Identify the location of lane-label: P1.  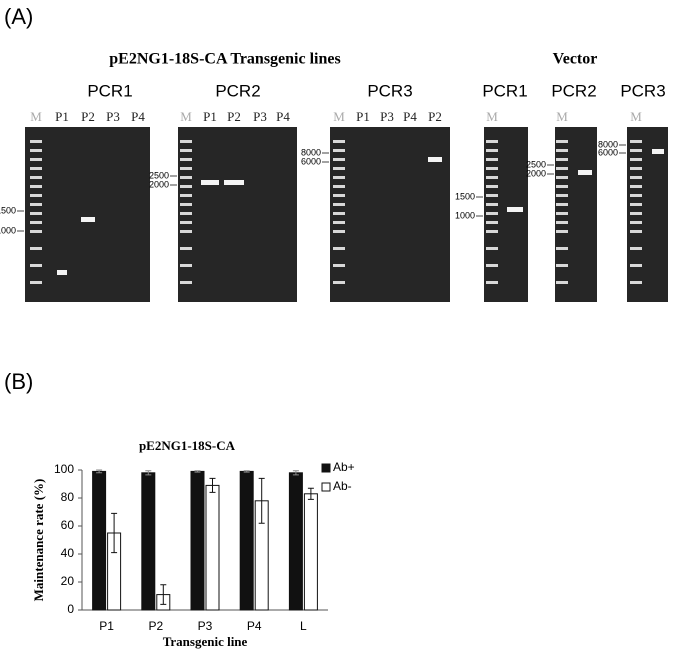
(363, 116).